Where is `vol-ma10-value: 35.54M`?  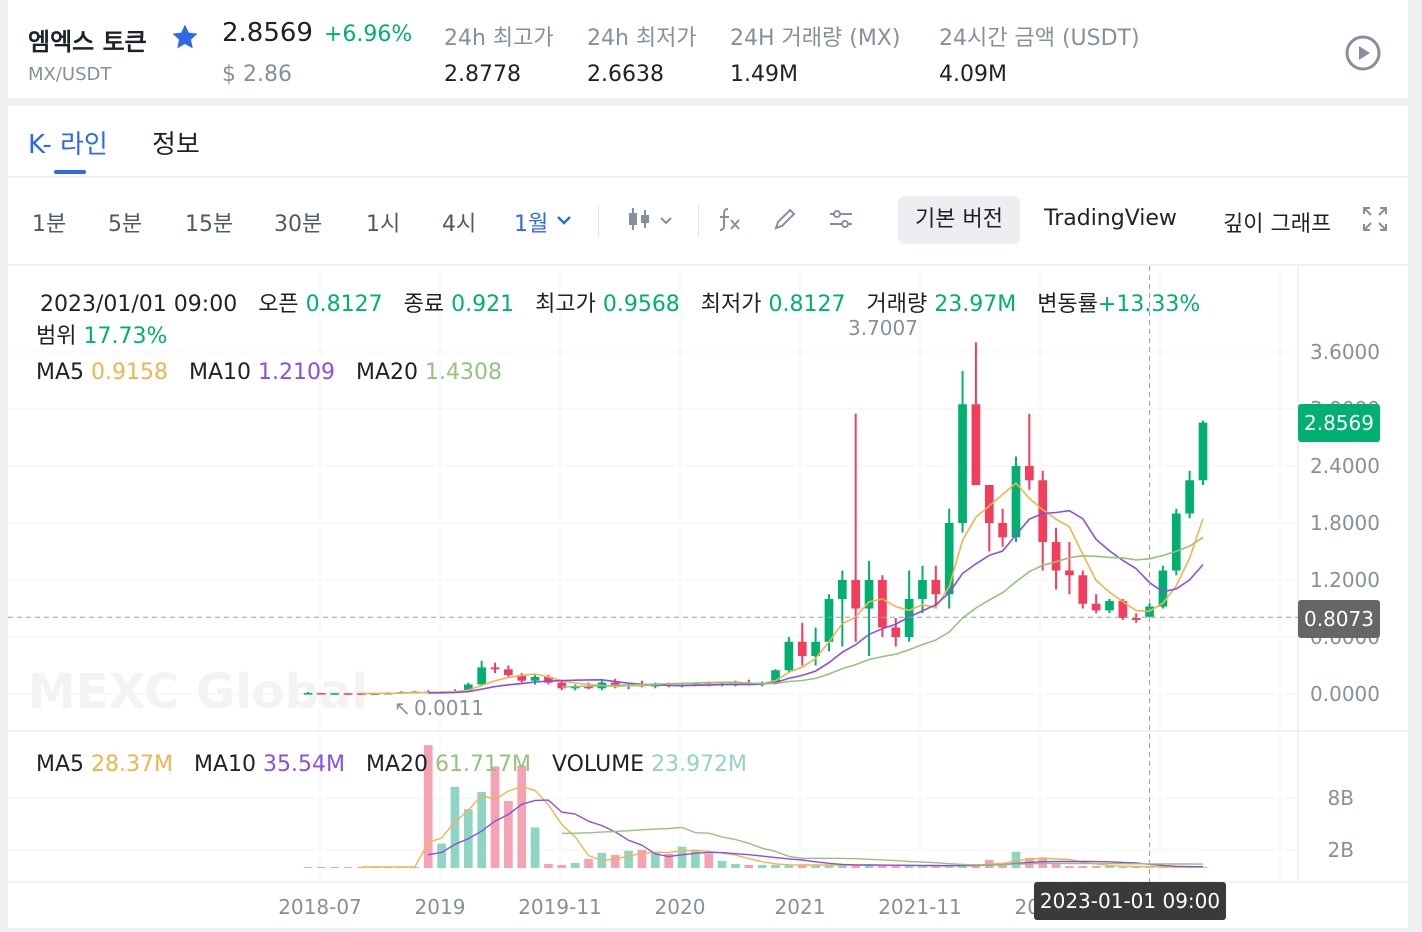 vol-ma10-value: 35.54M is located at coordinates (304, 764).